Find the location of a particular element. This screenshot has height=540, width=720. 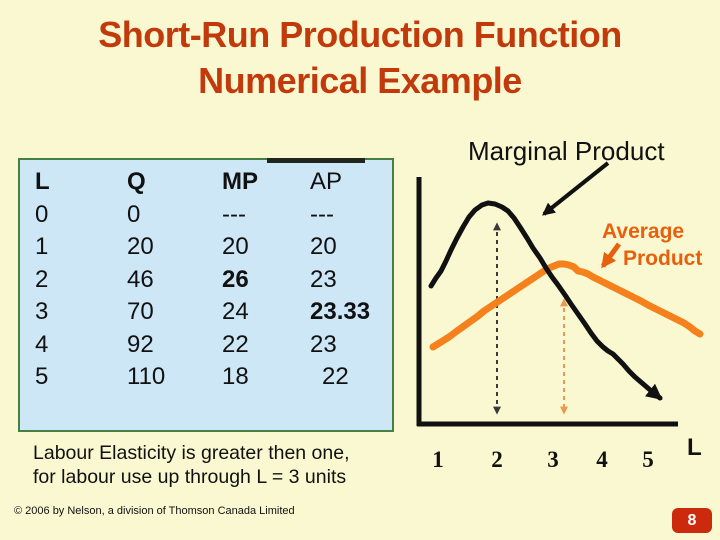

table-row: 3 70 24 23.33 is located at coordinates (213, 312).